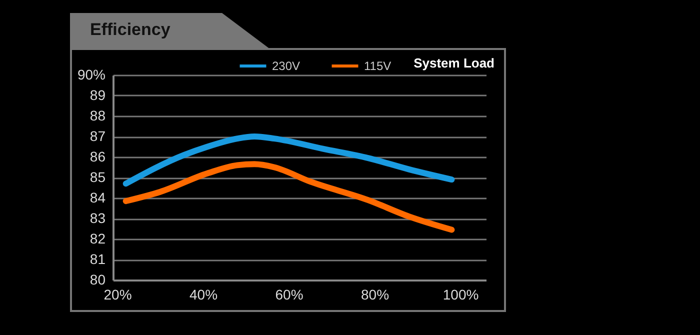 This screenshot has height=335, width=700. Describe the element at coordinates (98, 198) in the screenshot. I see `y-tick-label: 84` at that location.